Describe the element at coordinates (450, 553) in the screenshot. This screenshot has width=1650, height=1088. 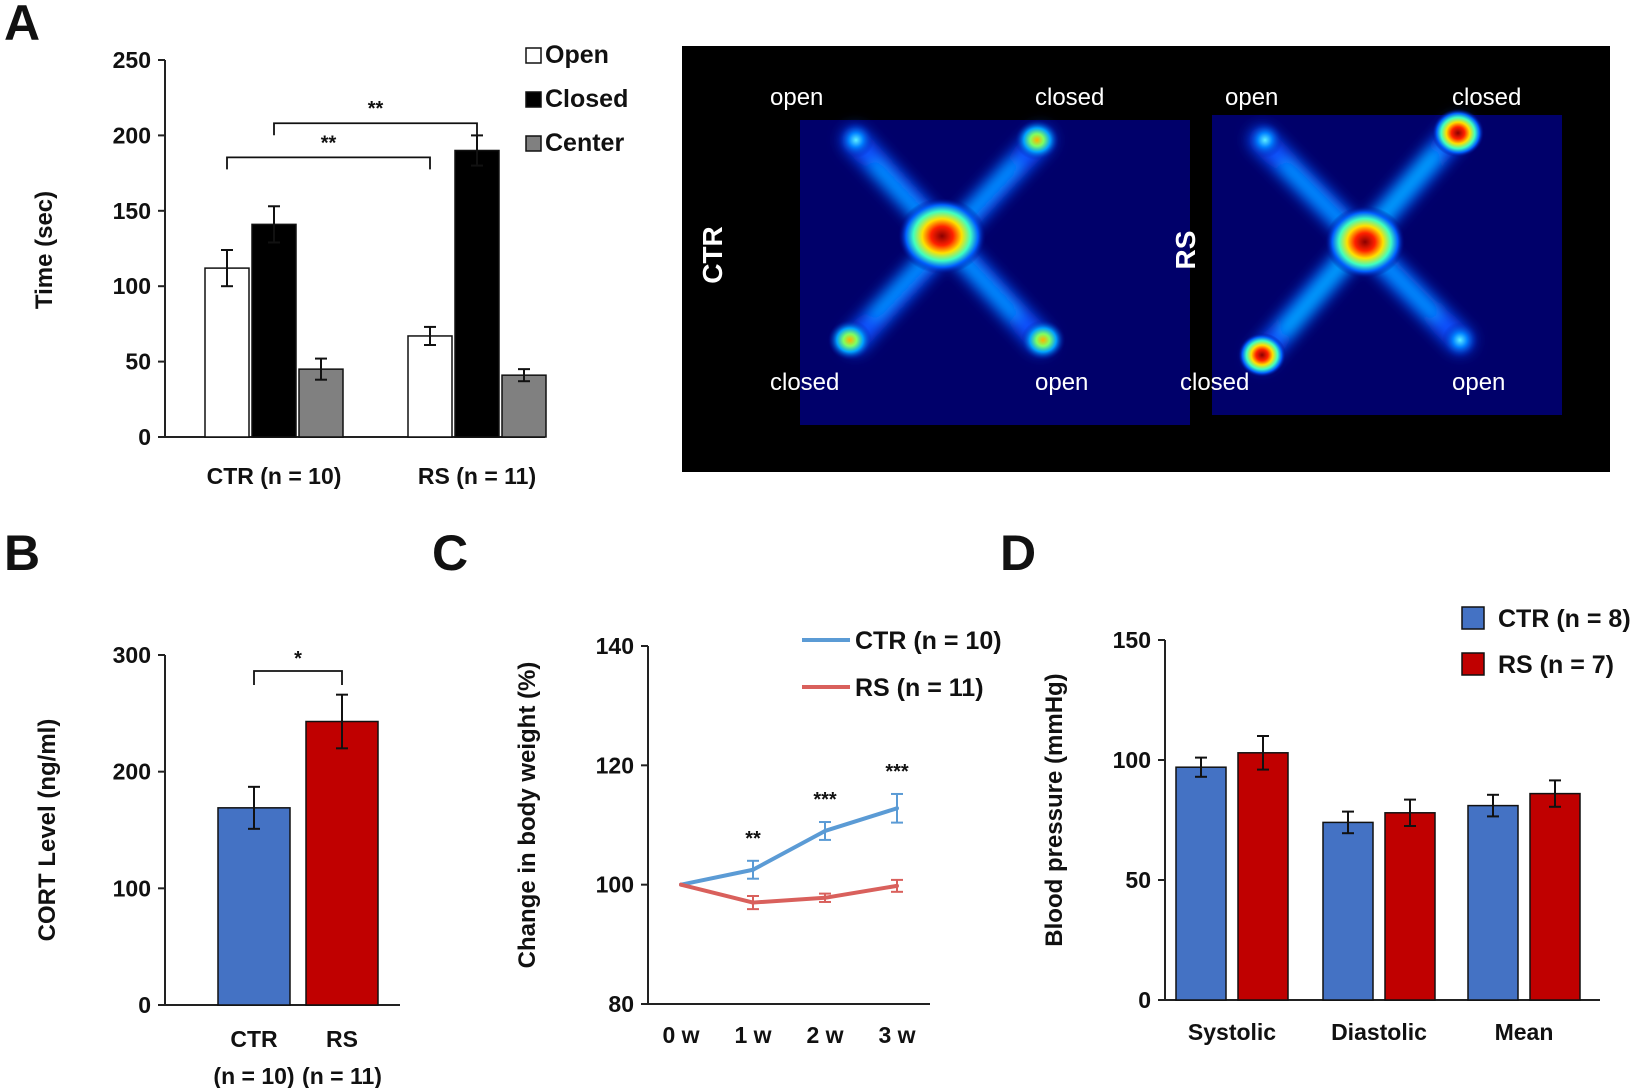
I see `panel-letter-c: C` at that location.